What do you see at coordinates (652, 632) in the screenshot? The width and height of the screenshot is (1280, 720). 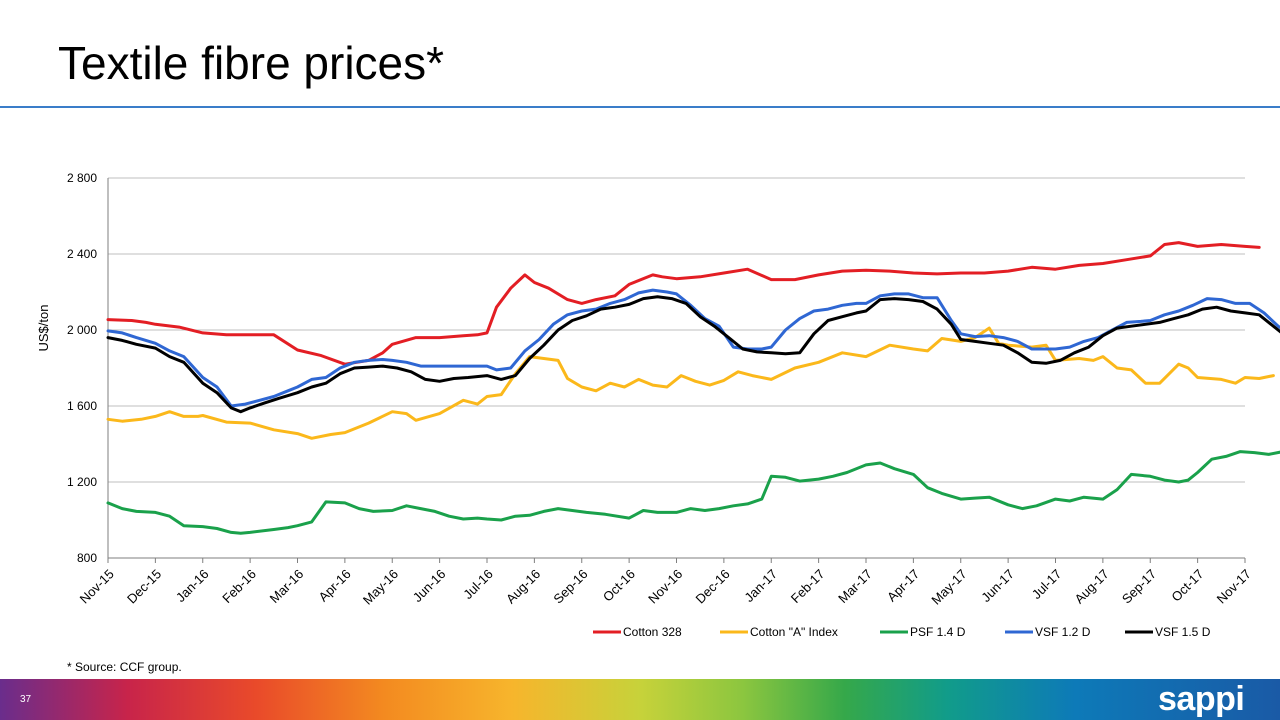 I see `legend-label: Cotton 328` at bounding box center [652, 632].